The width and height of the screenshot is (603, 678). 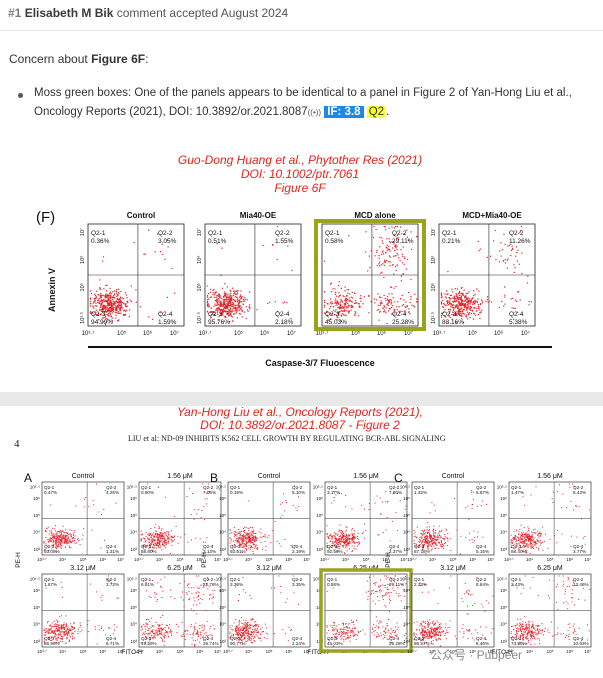 I want to click on quartile-badge: Q2, so click(x=376, y=112).